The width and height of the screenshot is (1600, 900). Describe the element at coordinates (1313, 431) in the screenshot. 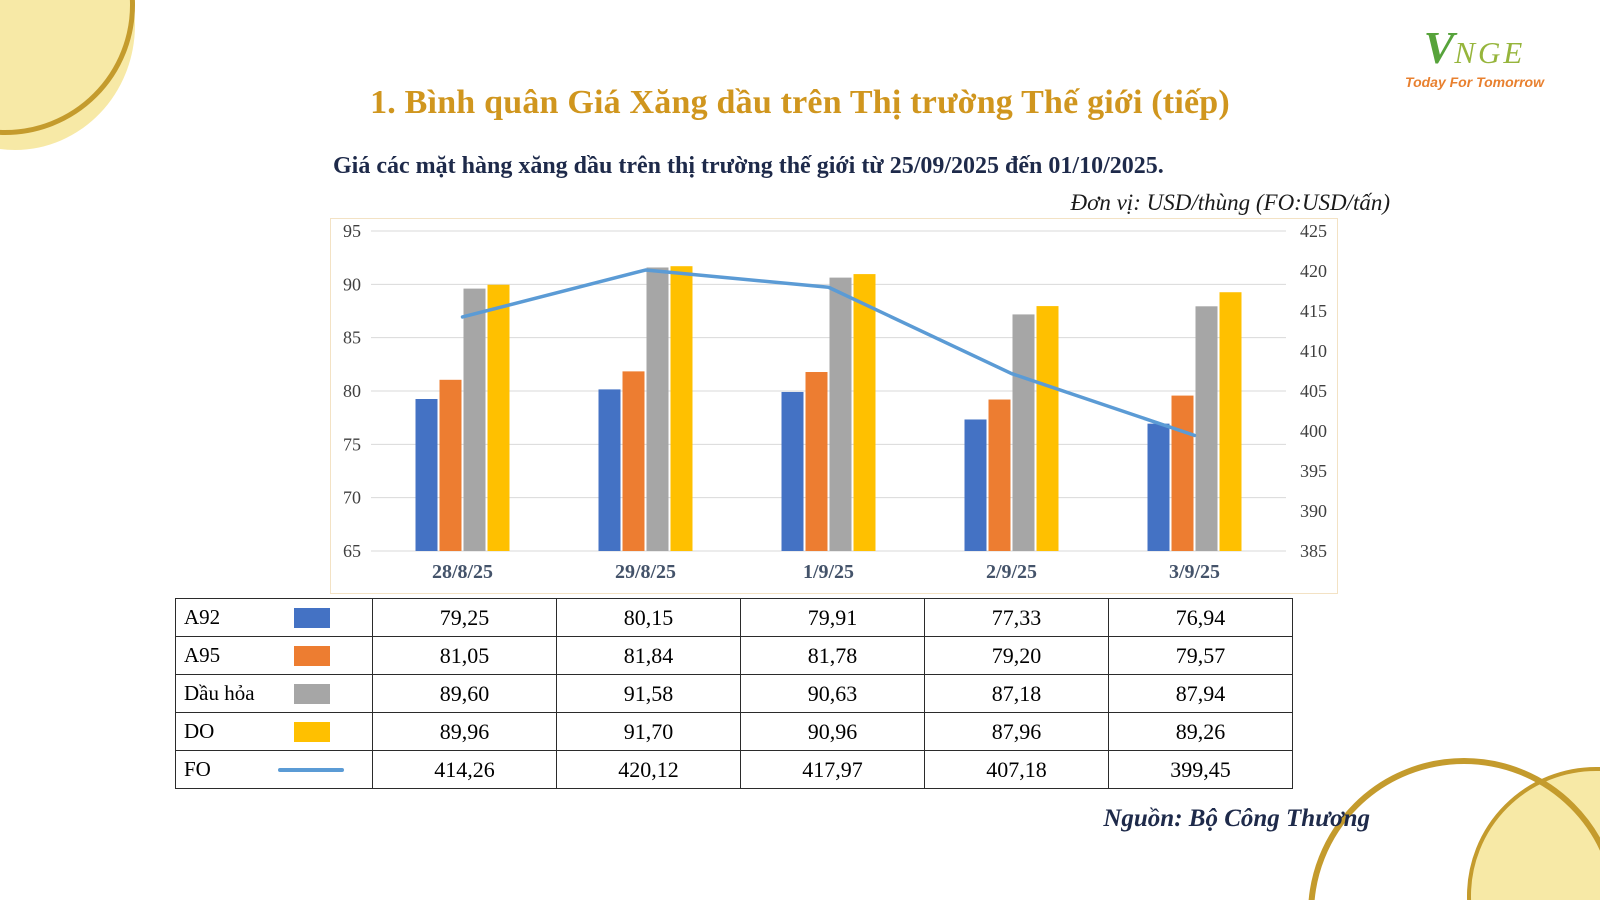

I see `right-axis-tick-label: 400` at that location.